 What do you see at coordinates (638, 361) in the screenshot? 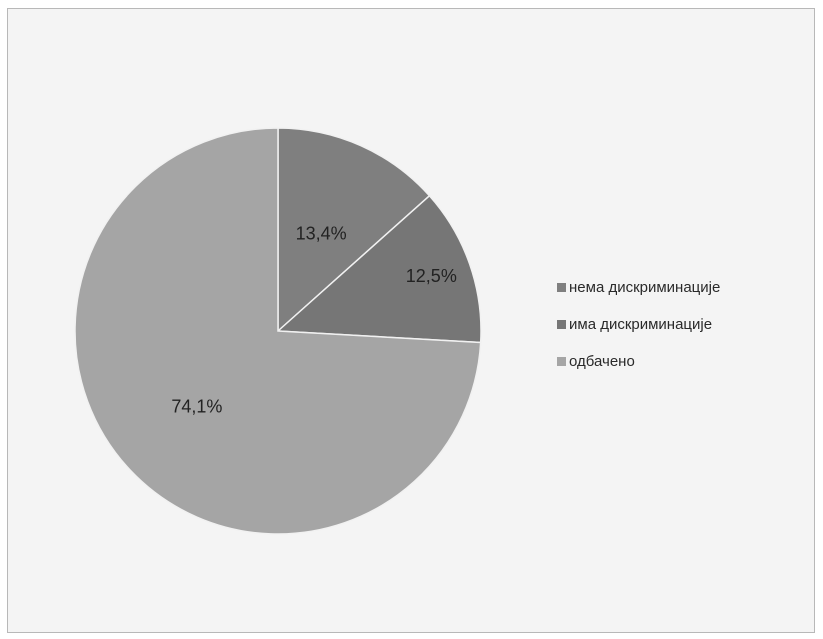
I see `legend-item-rejected: одбачено` at bounding box center [638, 361].